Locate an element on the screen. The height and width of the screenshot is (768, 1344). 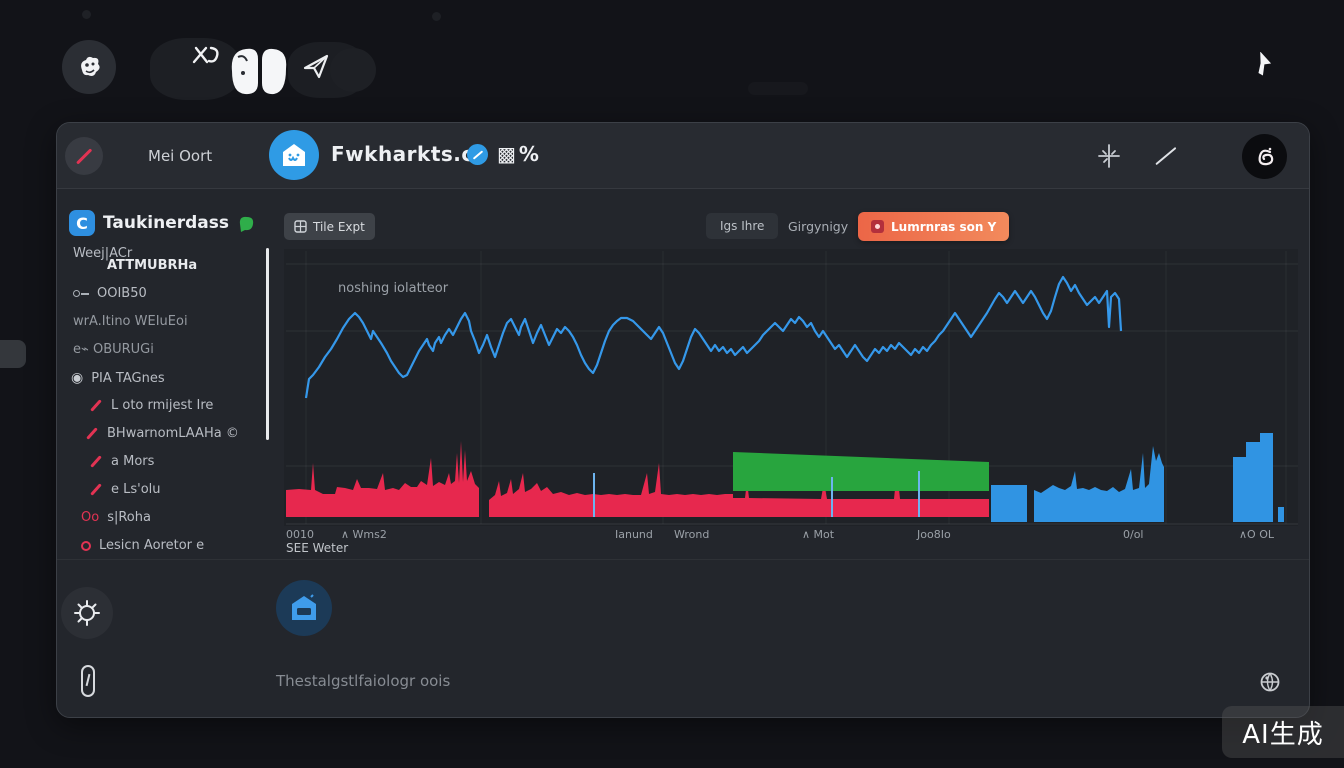
sidebar-item-label: a Mors is located at coordinates (133, 461).